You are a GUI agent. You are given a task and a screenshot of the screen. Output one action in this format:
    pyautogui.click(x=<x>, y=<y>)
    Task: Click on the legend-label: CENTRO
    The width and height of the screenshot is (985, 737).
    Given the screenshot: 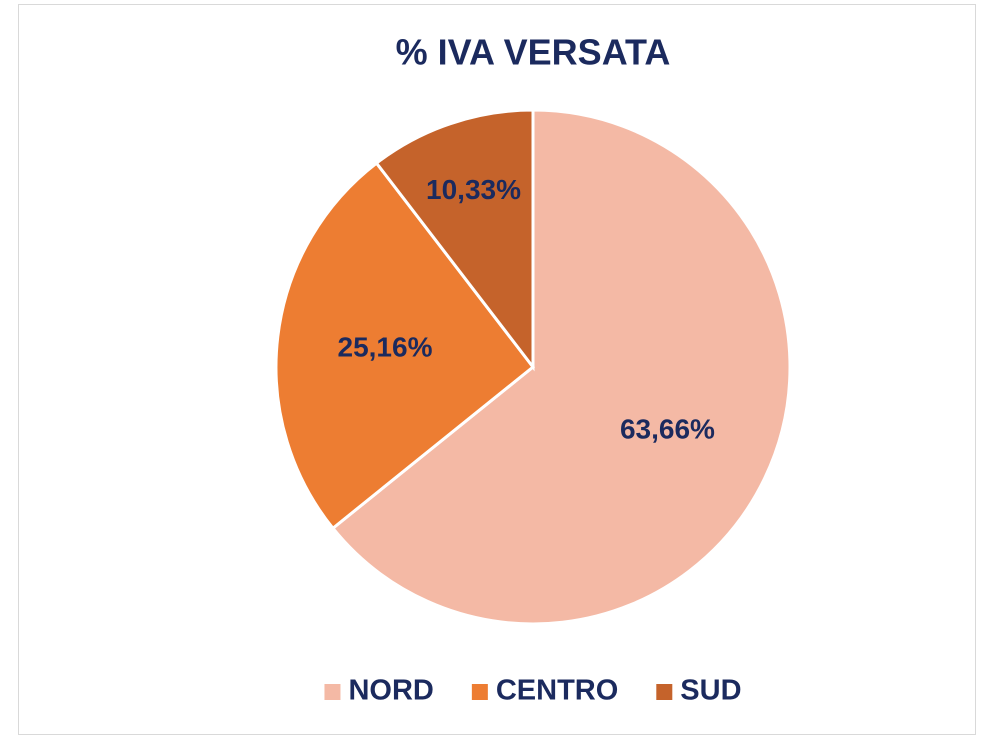 What is the action you would take?
    pyautogui.click(x=557, y=691)
    